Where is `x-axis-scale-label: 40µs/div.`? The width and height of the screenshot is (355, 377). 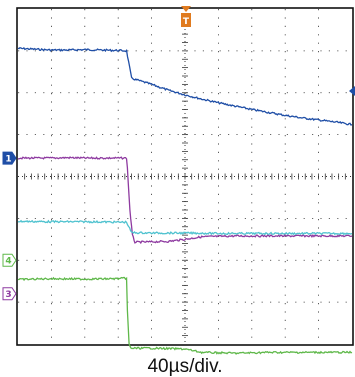
x-axis-scale-label: 40µs/div. is located at coordinates (184, 366).